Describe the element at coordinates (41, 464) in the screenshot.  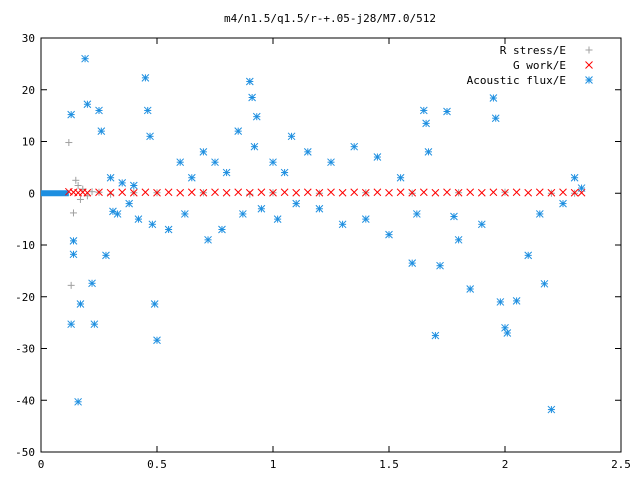
I see `x-tick-label: 0` at that location.